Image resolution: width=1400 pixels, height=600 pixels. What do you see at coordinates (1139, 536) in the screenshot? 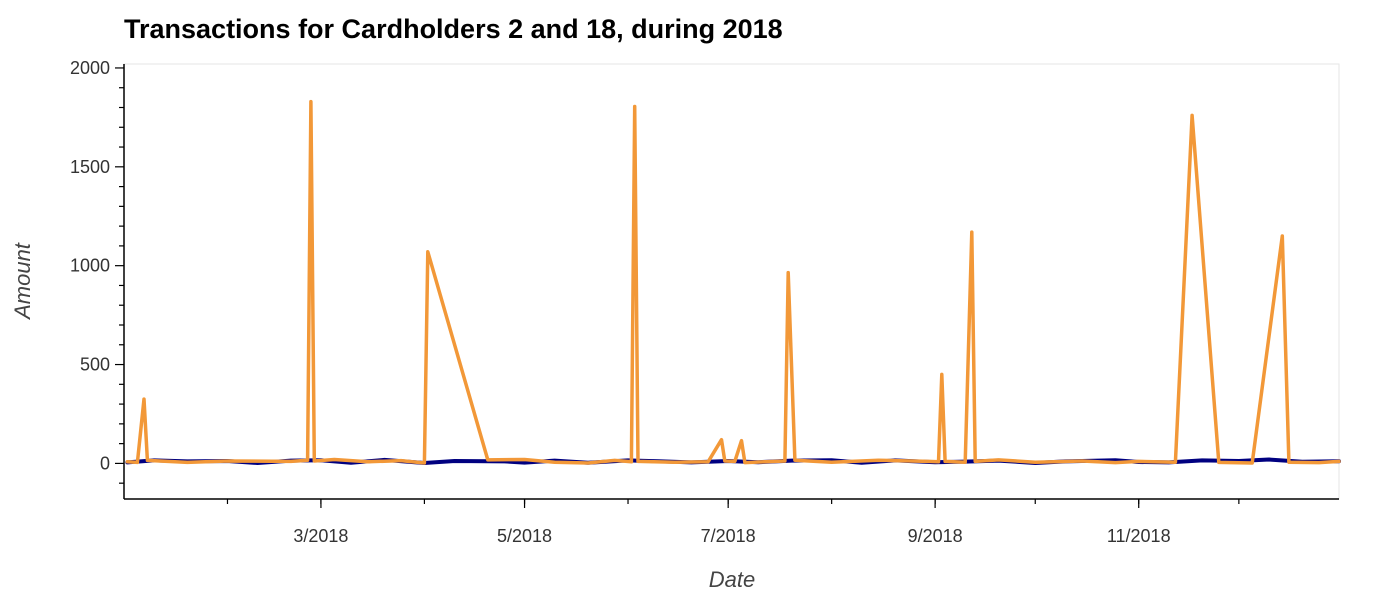
I see `x-tick-label: 11/2018` at bounding box center [1139, 536].